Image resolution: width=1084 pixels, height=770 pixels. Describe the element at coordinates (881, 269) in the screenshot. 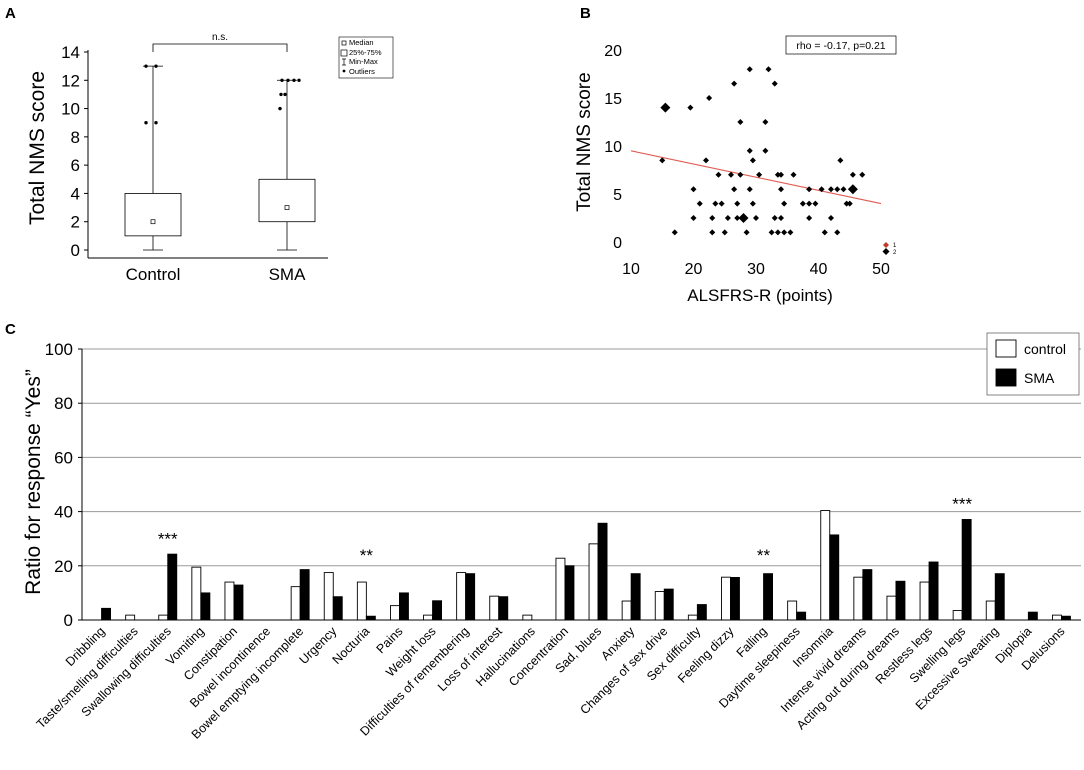

I see `panel-b-x-tick-label: 50` at that location.